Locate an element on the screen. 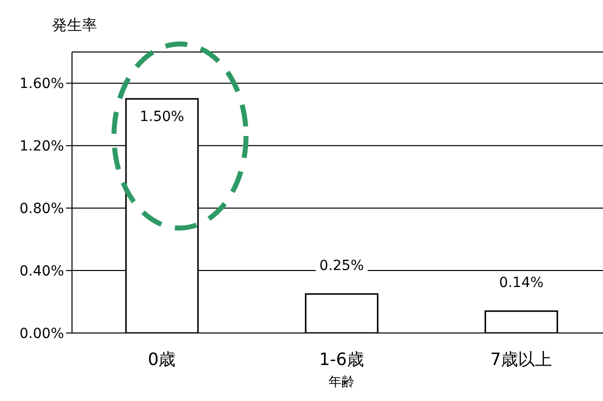  y-axis-title: 発生率 is located at coordinates (74, 25).